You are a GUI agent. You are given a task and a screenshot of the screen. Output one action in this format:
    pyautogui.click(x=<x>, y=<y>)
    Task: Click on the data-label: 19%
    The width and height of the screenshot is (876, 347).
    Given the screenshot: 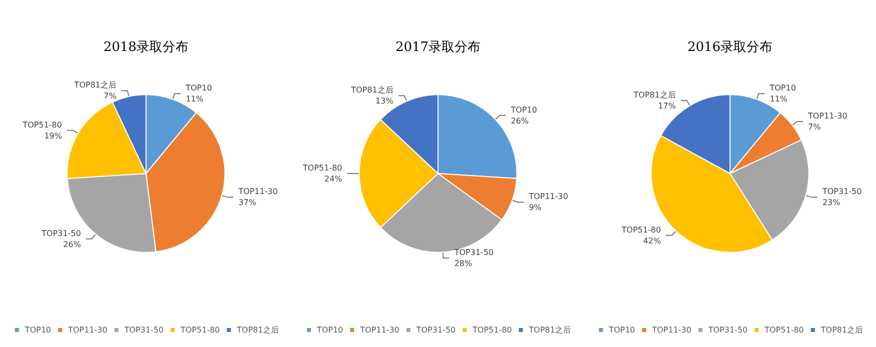 What is the action you would take?
    pyautogui.click(x=53, y=135)
    